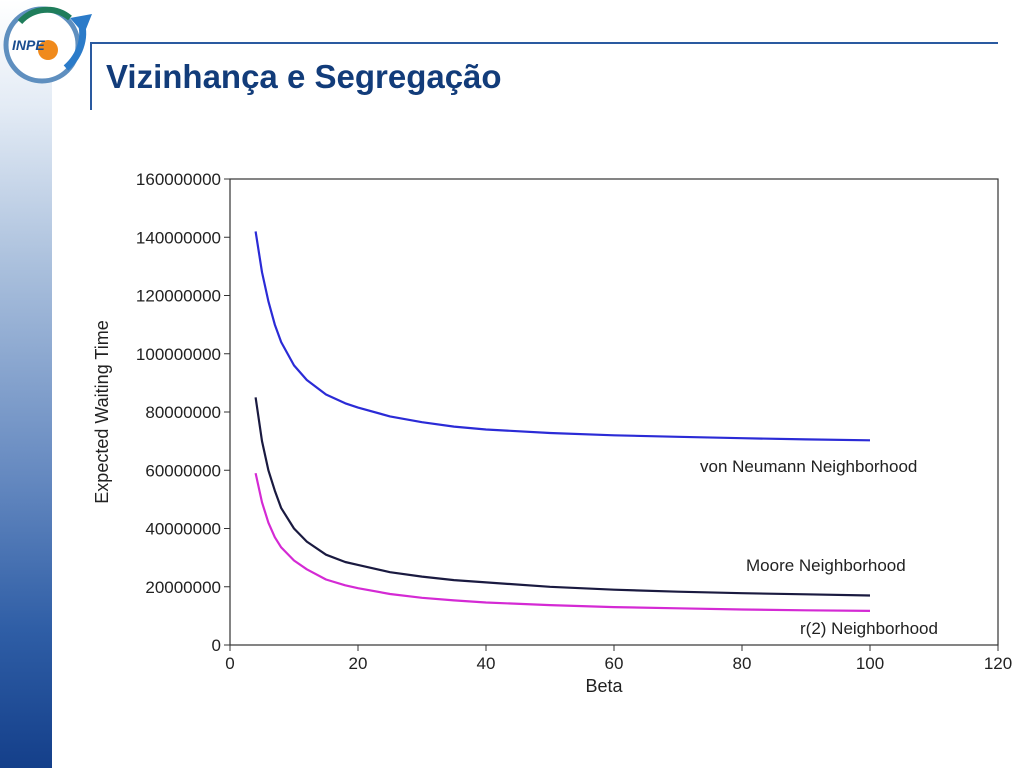 Image resolution: width=1024 pixels, height=768 pixels. Describe the element at coordinates (178, 296) in the screenshot. I see `y-tick-label: 120000000` at that location.